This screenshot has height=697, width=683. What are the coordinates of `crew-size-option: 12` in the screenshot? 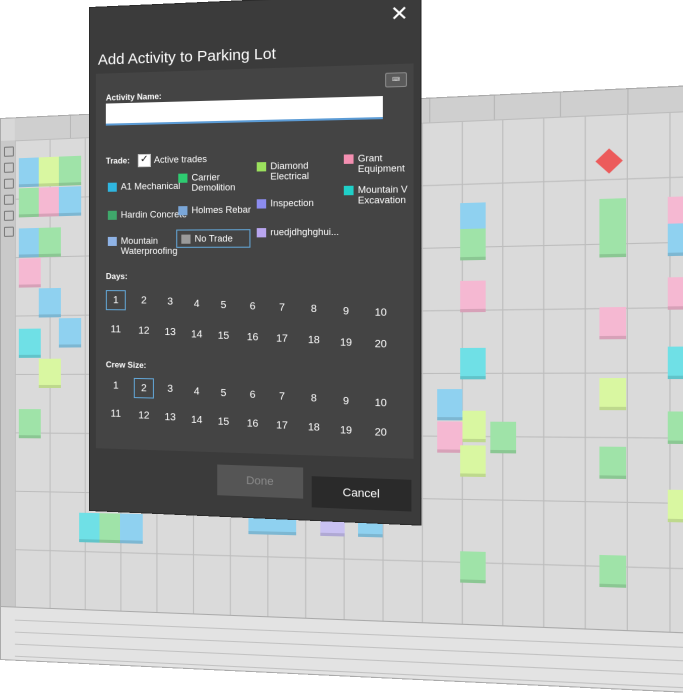 It's located at (144, 416).